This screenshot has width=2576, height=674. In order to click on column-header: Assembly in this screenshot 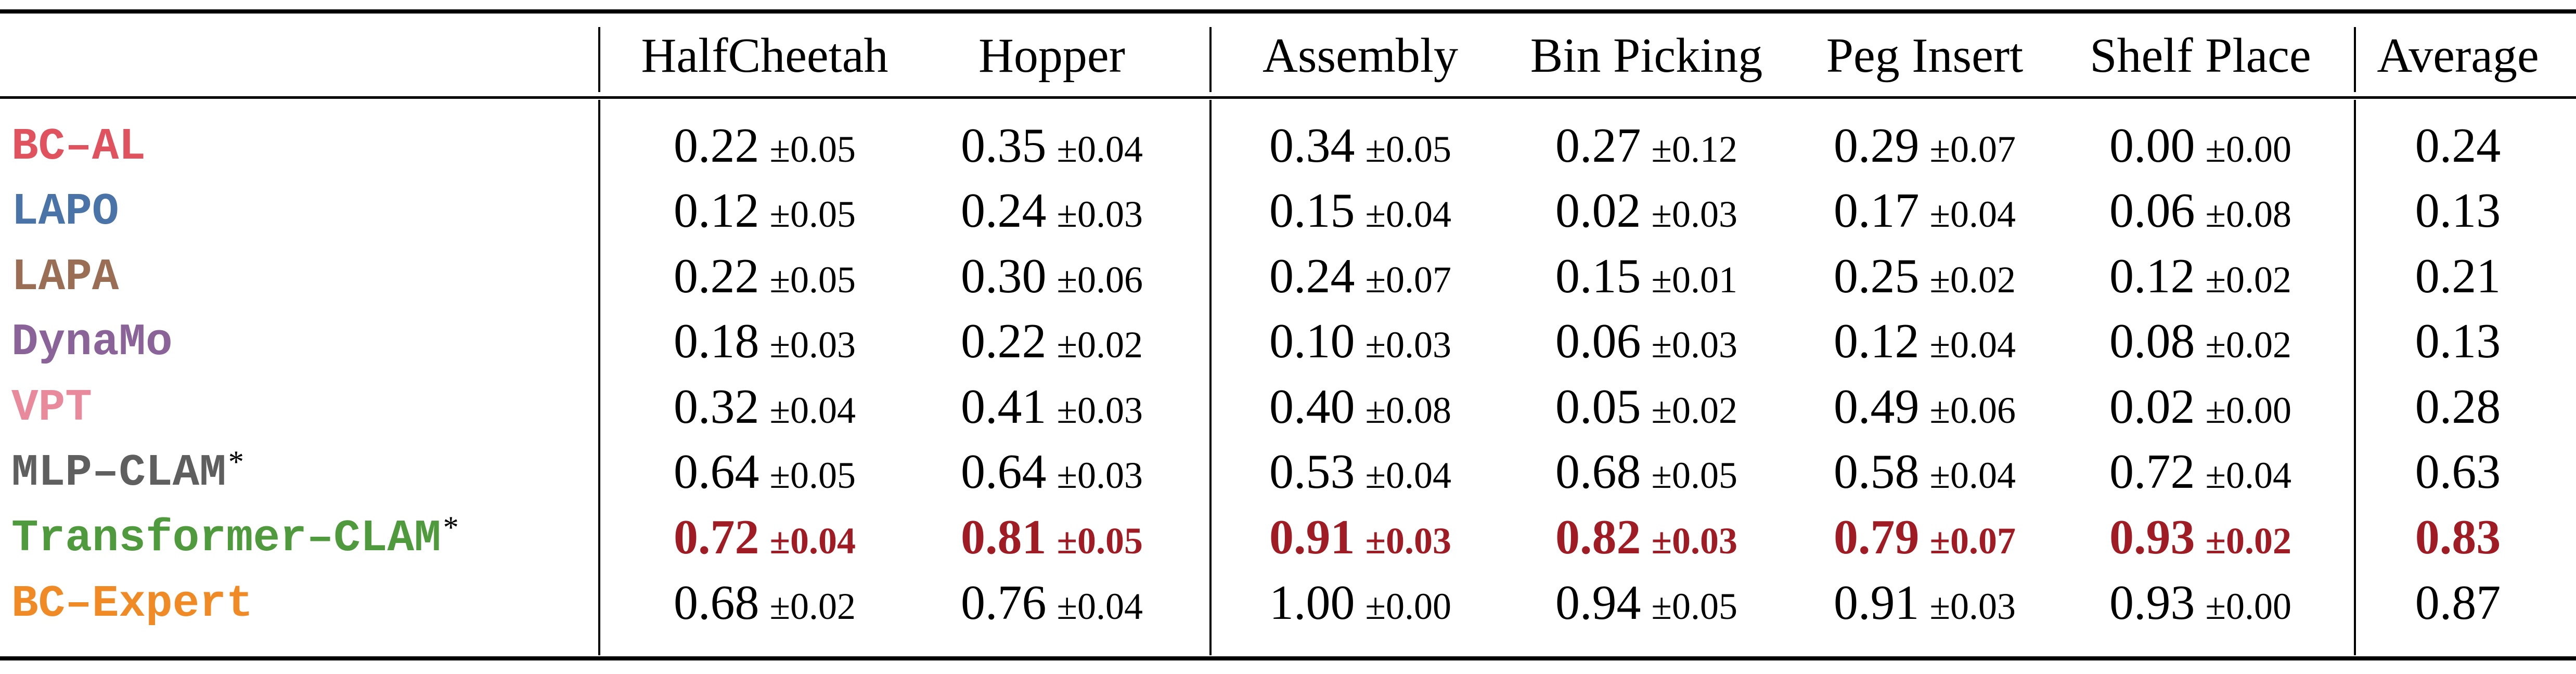, I will do `click(1360, 56)`.